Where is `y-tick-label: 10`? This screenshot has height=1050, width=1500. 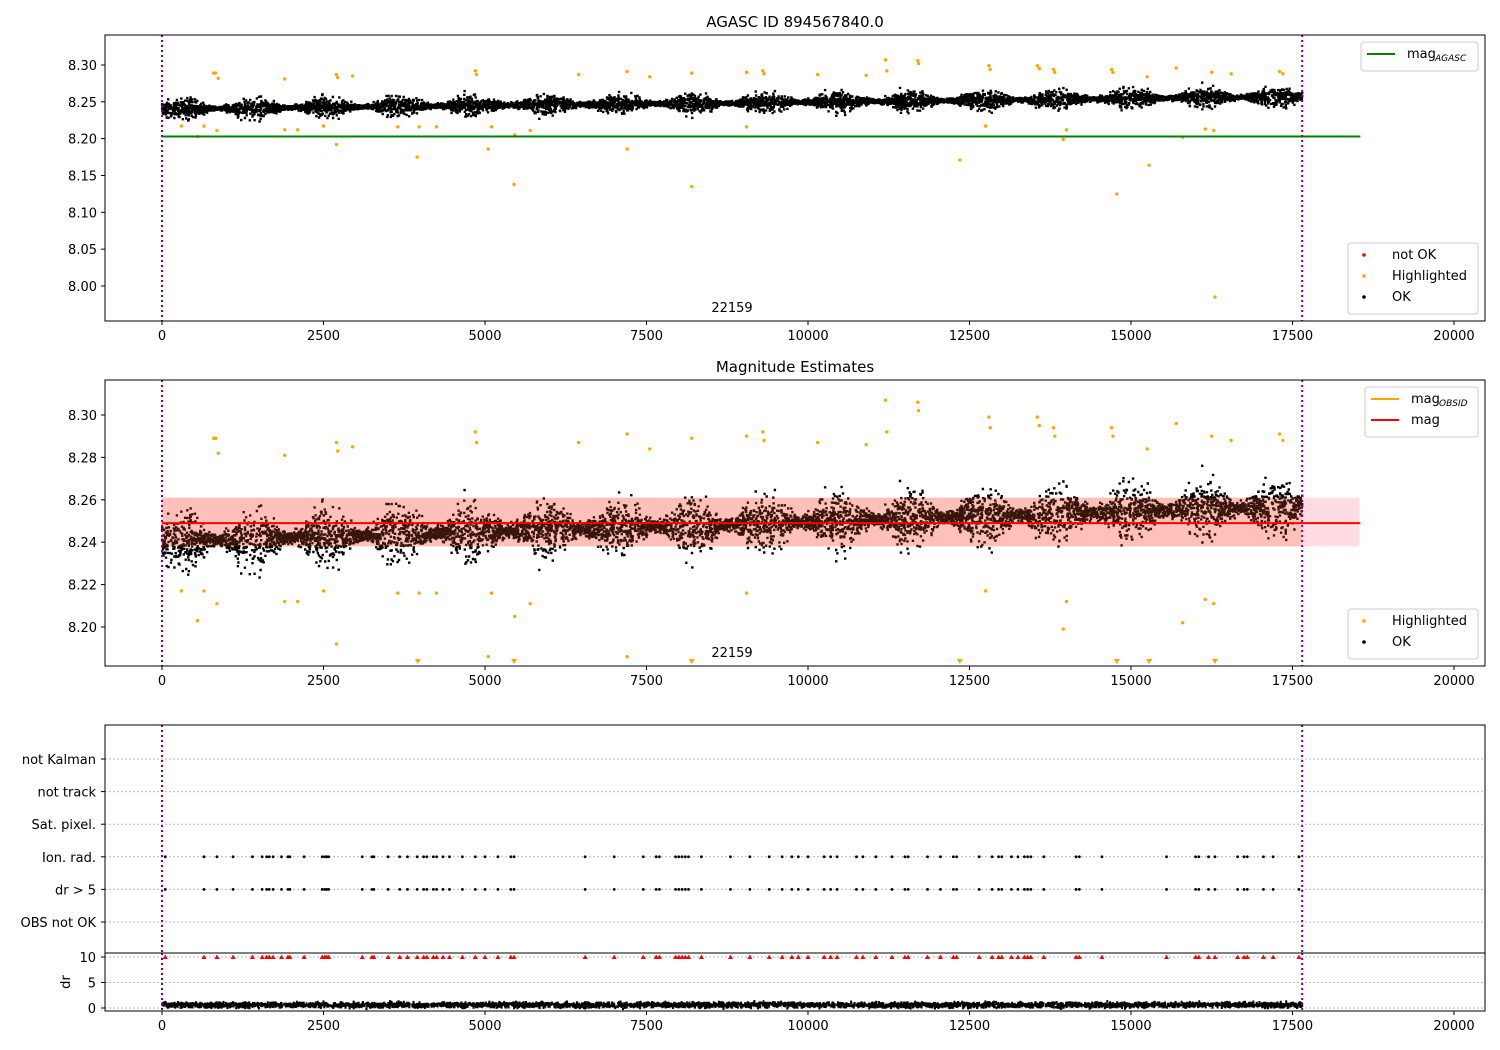
y-tick-label: 10 is located at coordinates (87, 958).